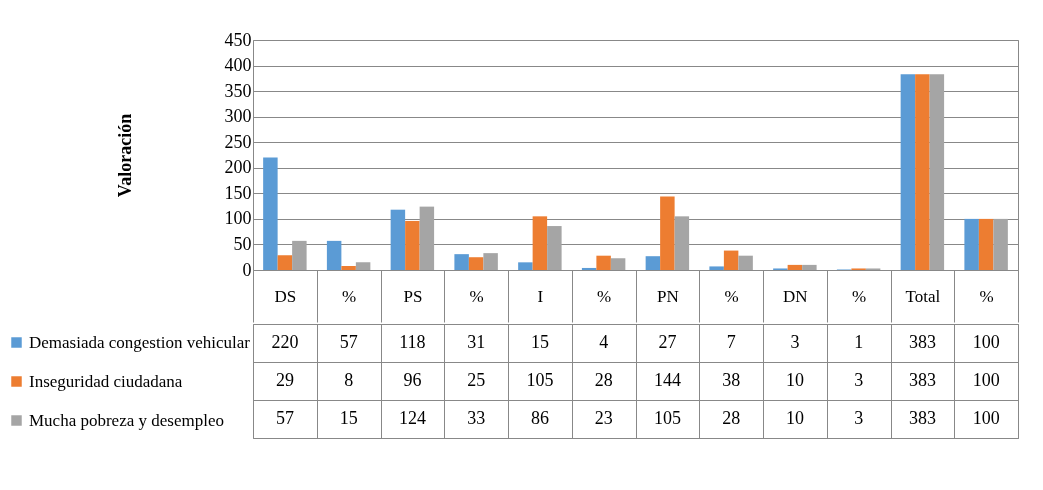 The width and height of the screenshot is (1043, 490). I want to click on y-tick-label: 450, so click(238, 39).